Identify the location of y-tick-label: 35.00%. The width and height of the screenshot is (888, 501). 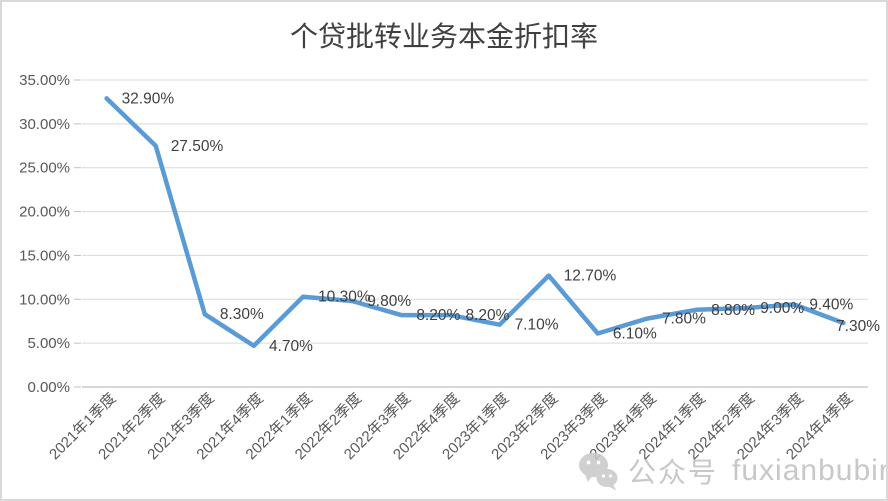
(44, 80).